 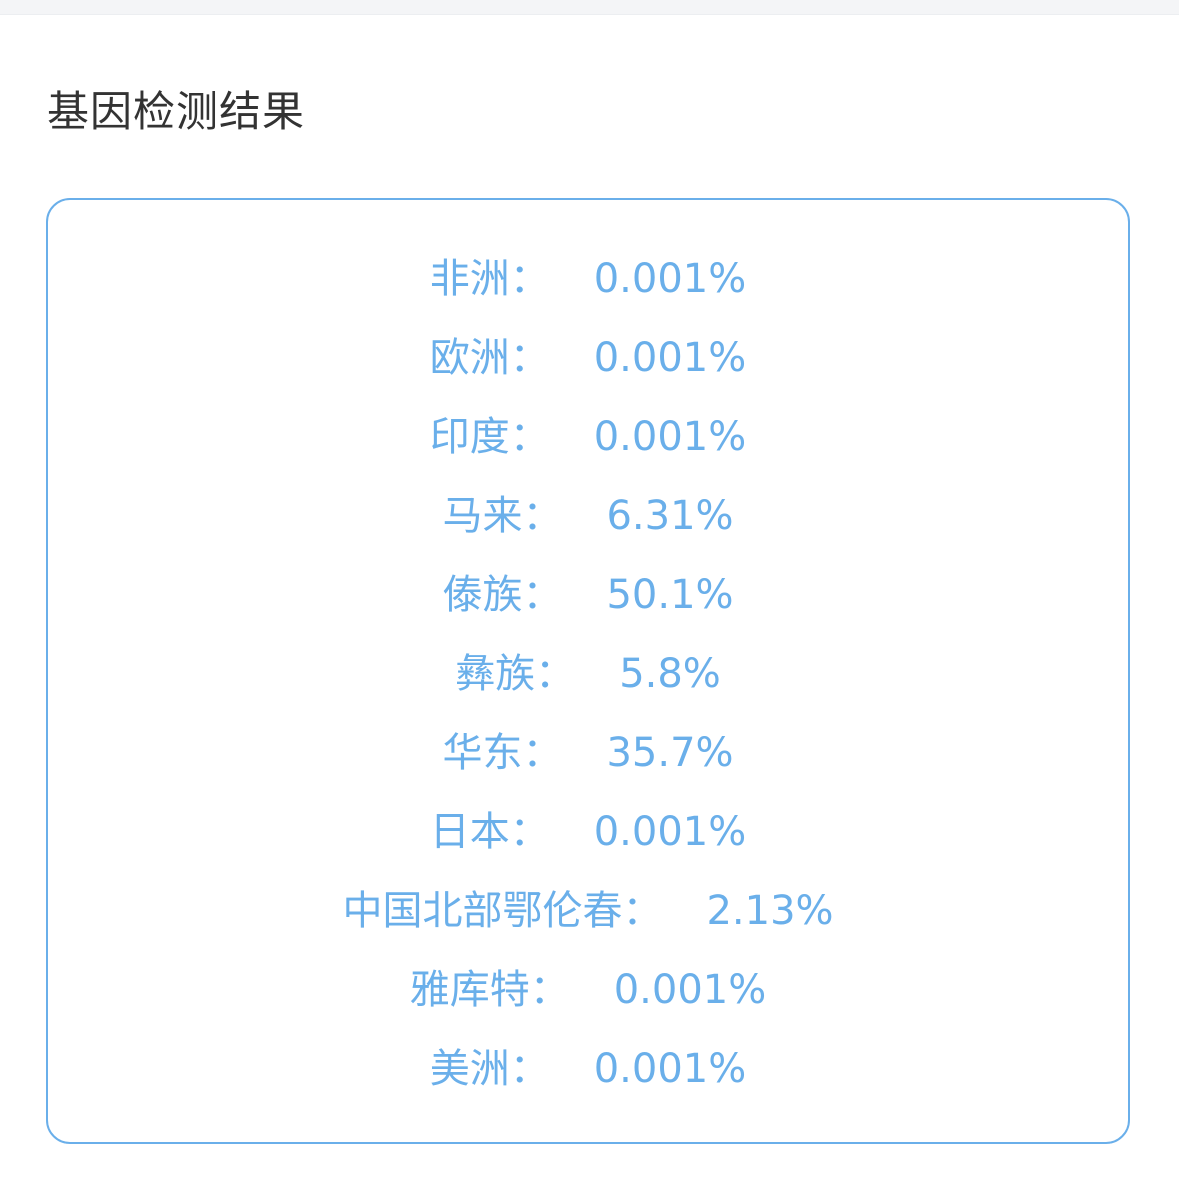 I want to click on top-bar, so click(x=589, y=7).